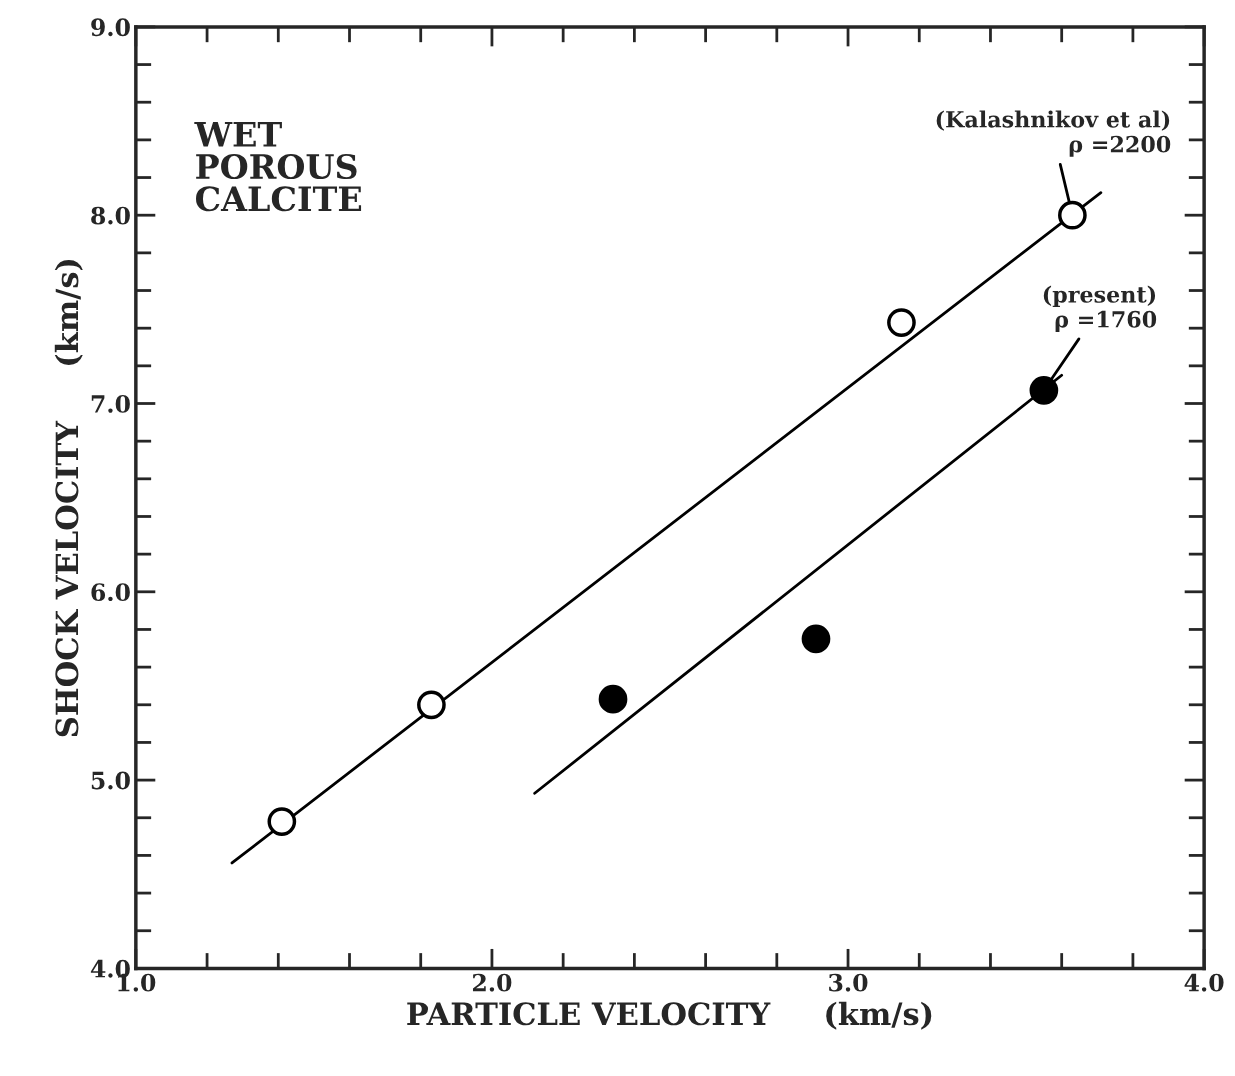  I want to click on x-tick-label: 3.0, so click(848, 982).